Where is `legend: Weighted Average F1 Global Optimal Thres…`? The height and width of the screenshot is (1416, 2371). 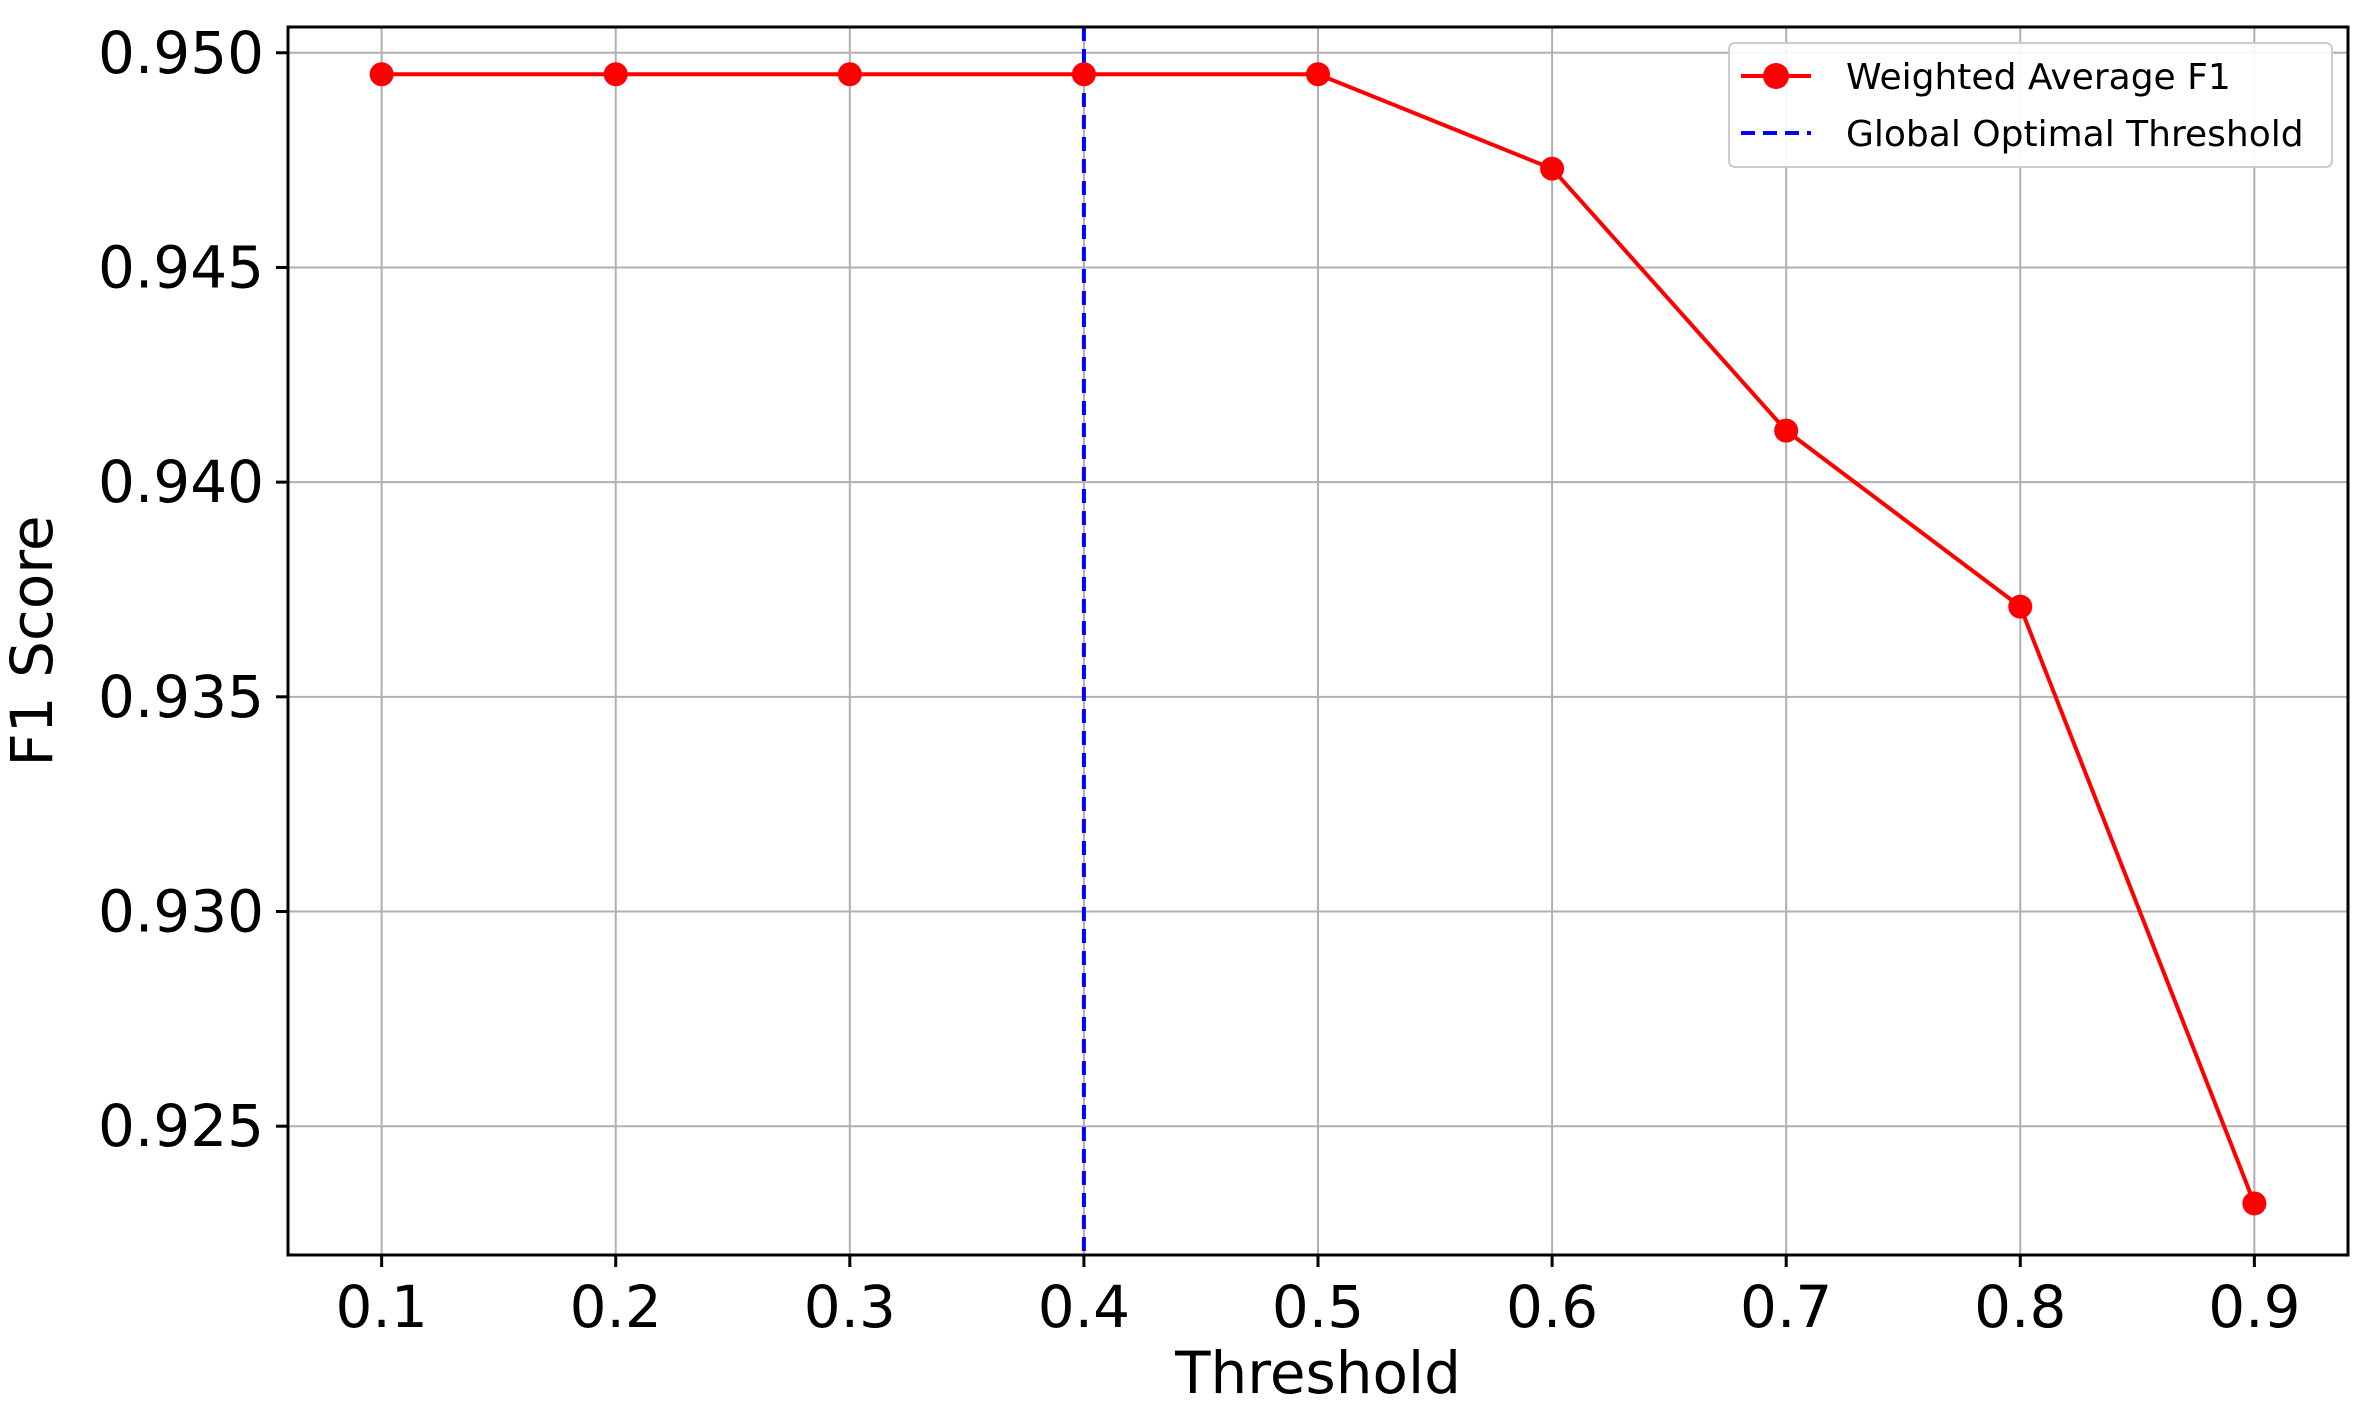 legend: Weighted Average F1 Global Optimal Thres… is located at coordinates (2030, 105).